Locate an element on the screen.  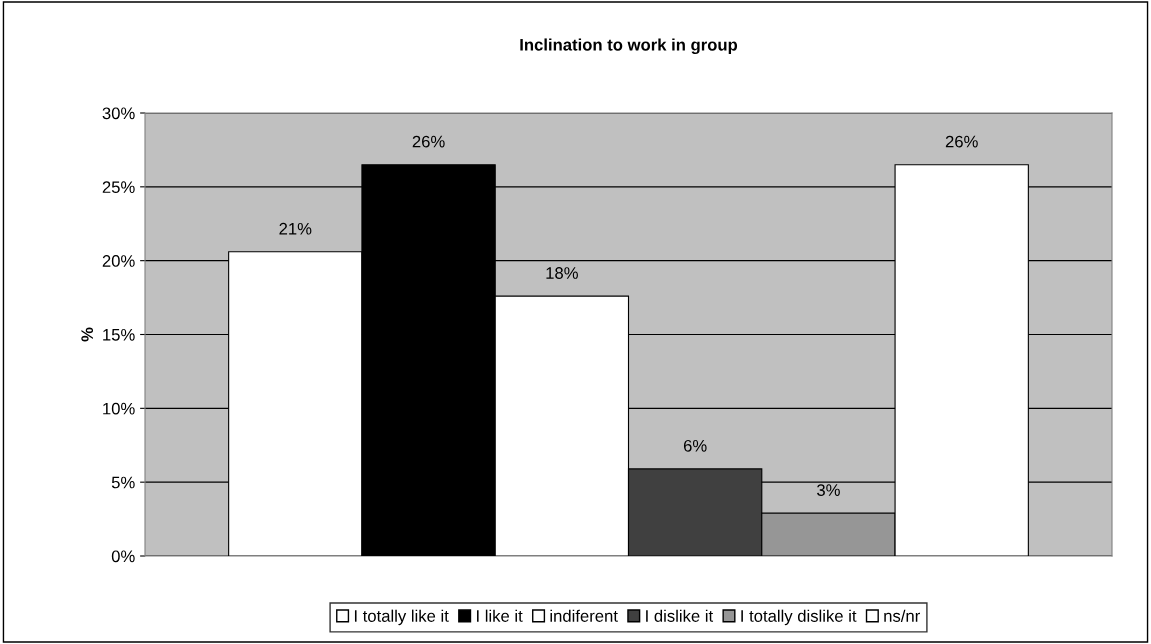
y-tick-label: 0% is located at coordinates (123, 556).